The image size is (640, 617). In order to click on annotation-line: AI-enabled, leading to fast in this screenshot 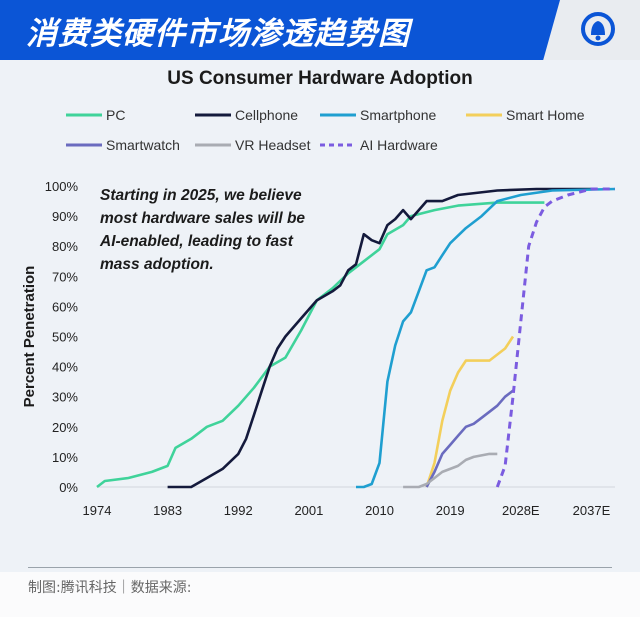, I will do `click(196, 241)`.